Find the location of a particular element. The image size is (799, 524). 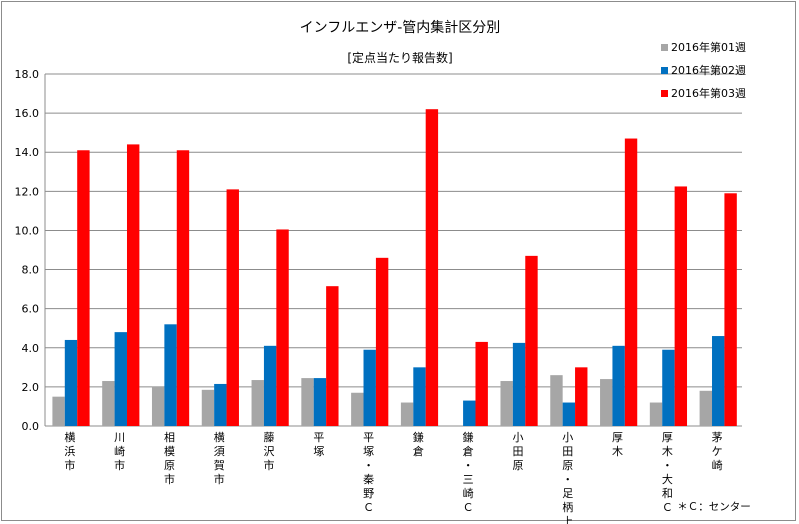

x-category-label: 川崎市 is located at coordinates (119, 451).